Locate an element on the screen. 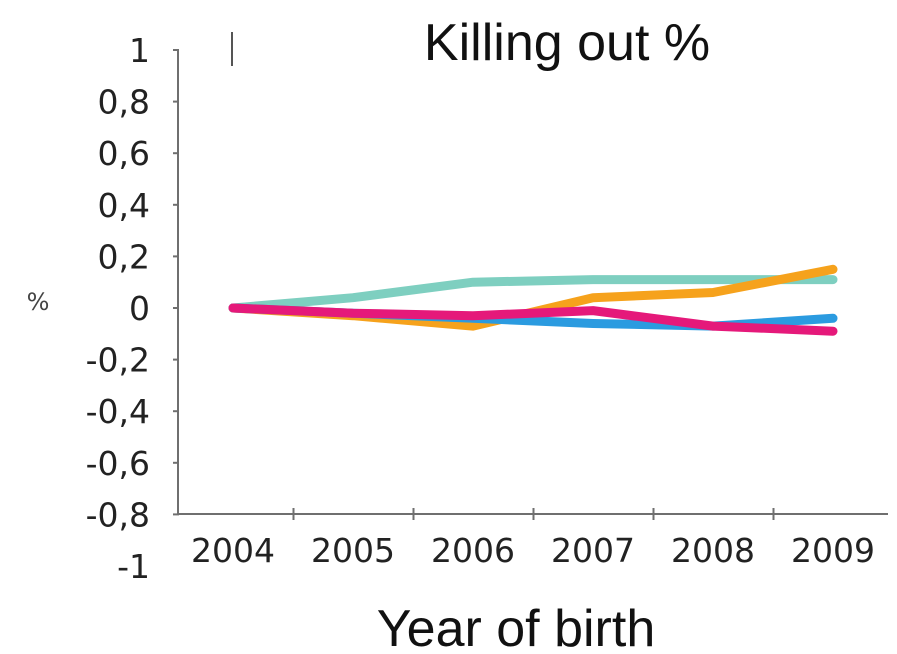  x-tick-label: 2007 is located at coordinates (593, 550).